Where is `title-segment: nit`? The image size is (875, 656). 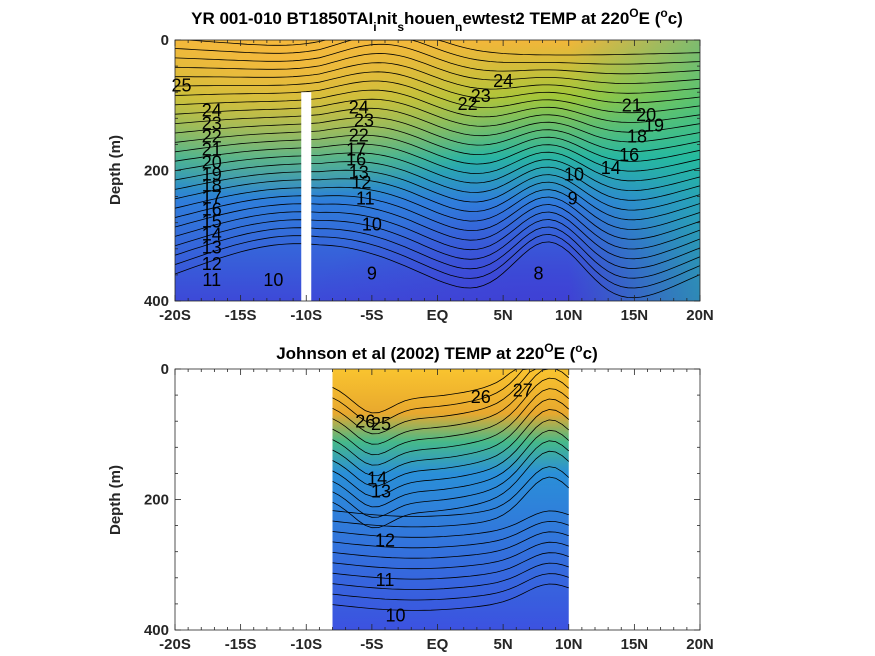 title-segment: nit is located at coordinates (387, 18).